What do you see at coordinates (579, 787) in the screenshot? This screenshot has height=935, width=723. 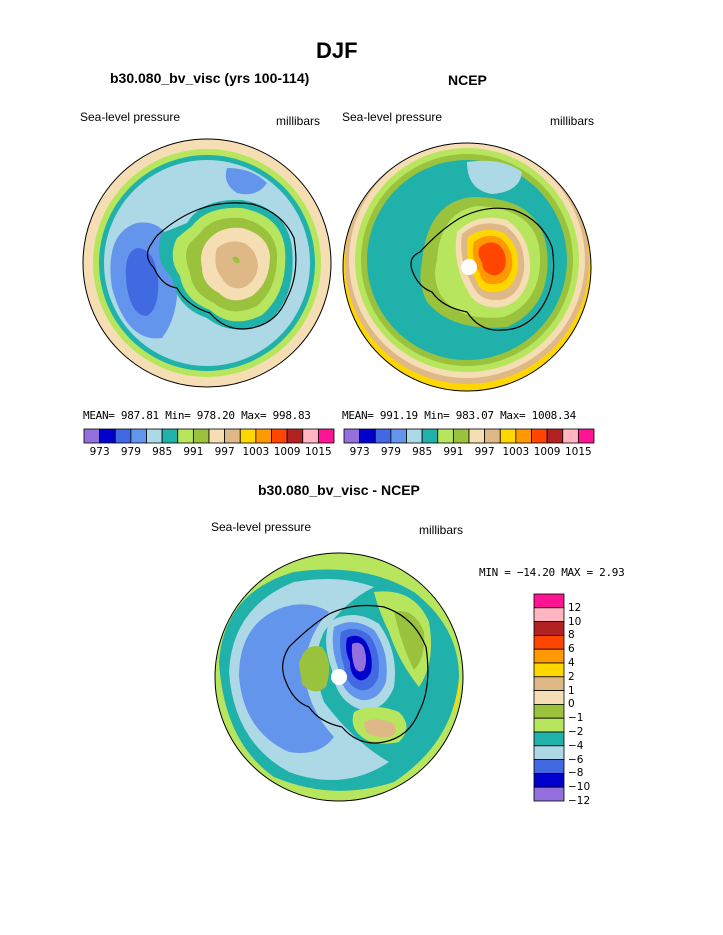 I see `colorbar-tick-label: −10` at bounding box center [579, 787].